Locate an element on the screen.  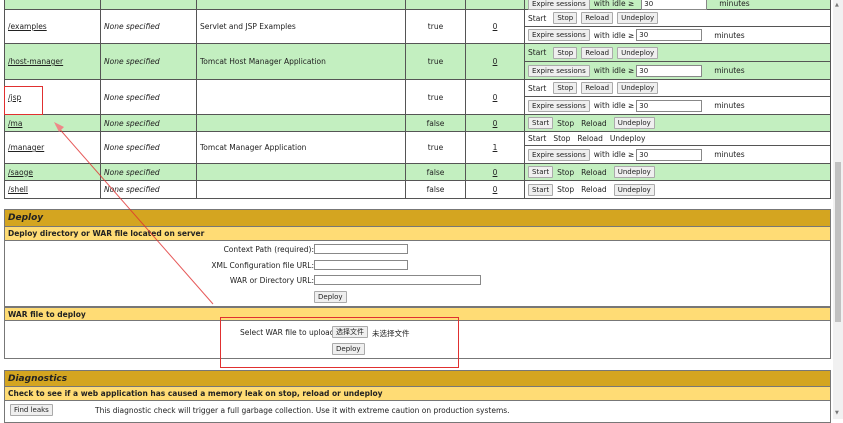
sessions-link: 1 is located at coordinates (495, 147).